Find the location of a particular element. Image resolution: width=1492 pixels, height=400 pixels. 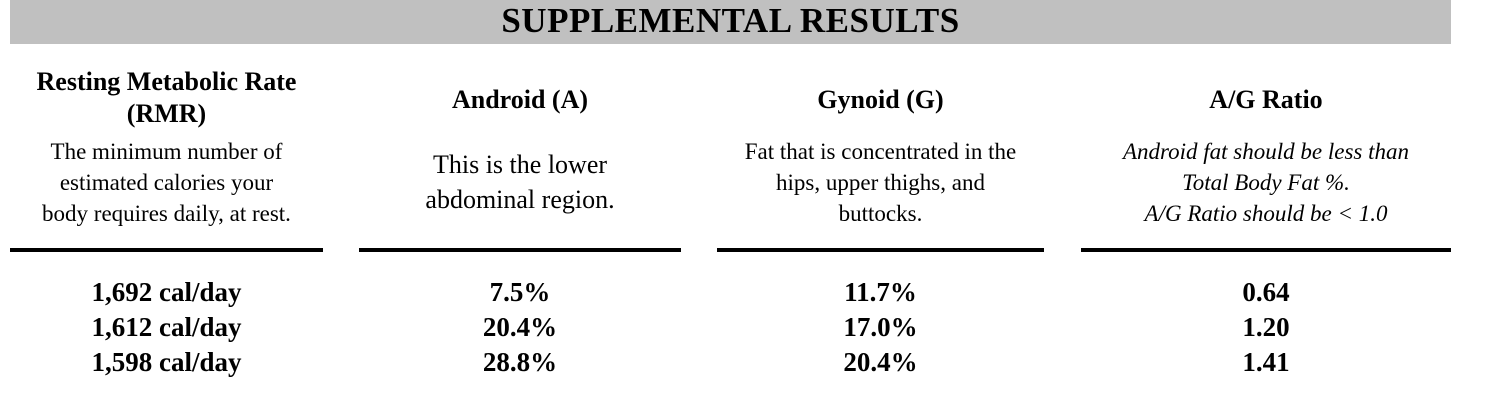

rmr-value: 1,598 cal/day is located at coordinates (166, 362).